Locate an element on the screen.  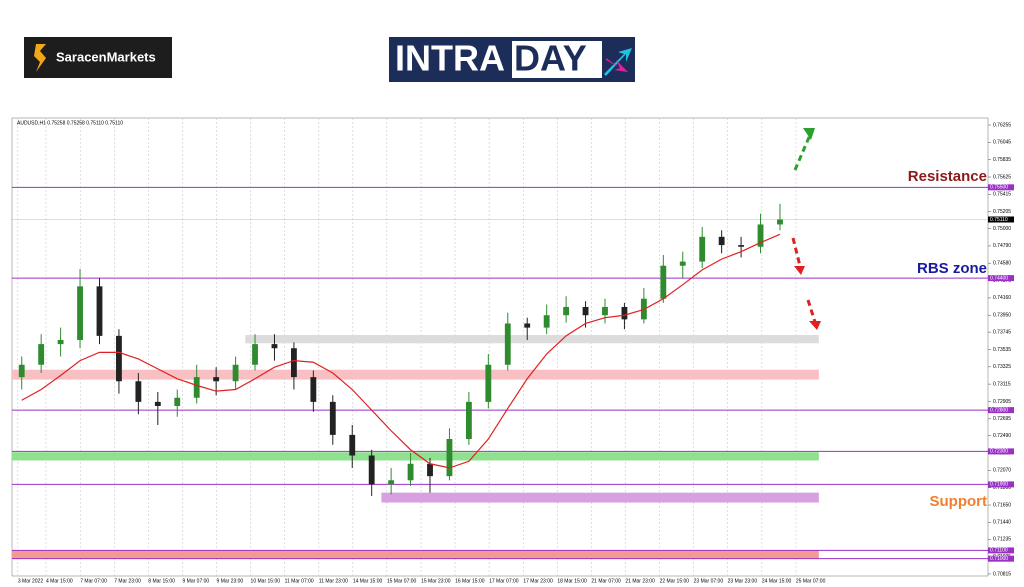
y-tick-label: 0.71860 is located at coordinates (1002, 488).